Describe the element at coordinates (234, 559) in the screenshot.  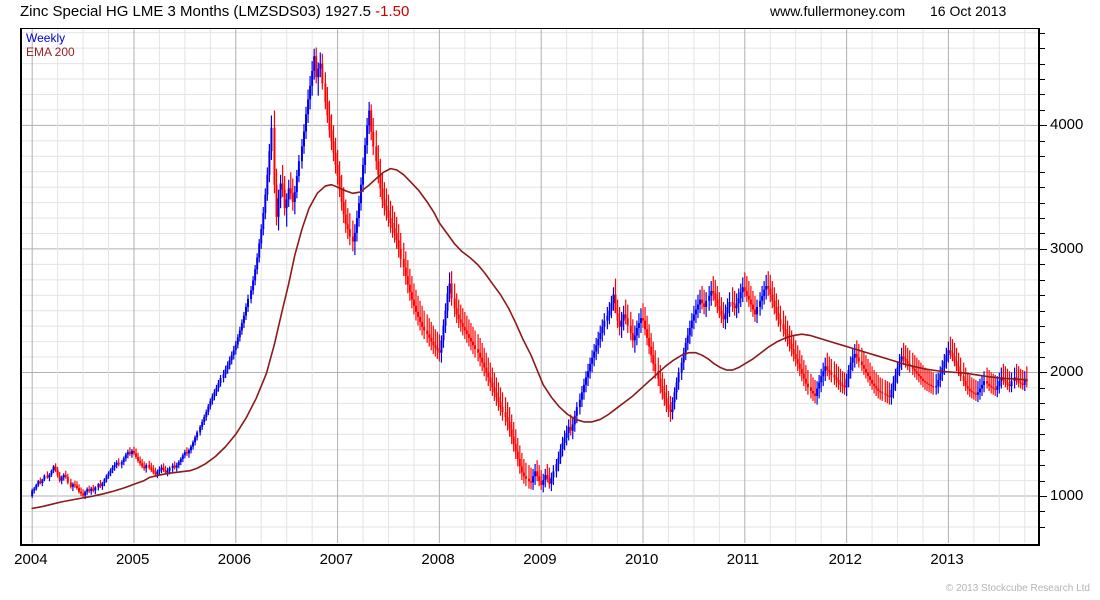
I see `x-axis-tick-label: 2006` at that location.